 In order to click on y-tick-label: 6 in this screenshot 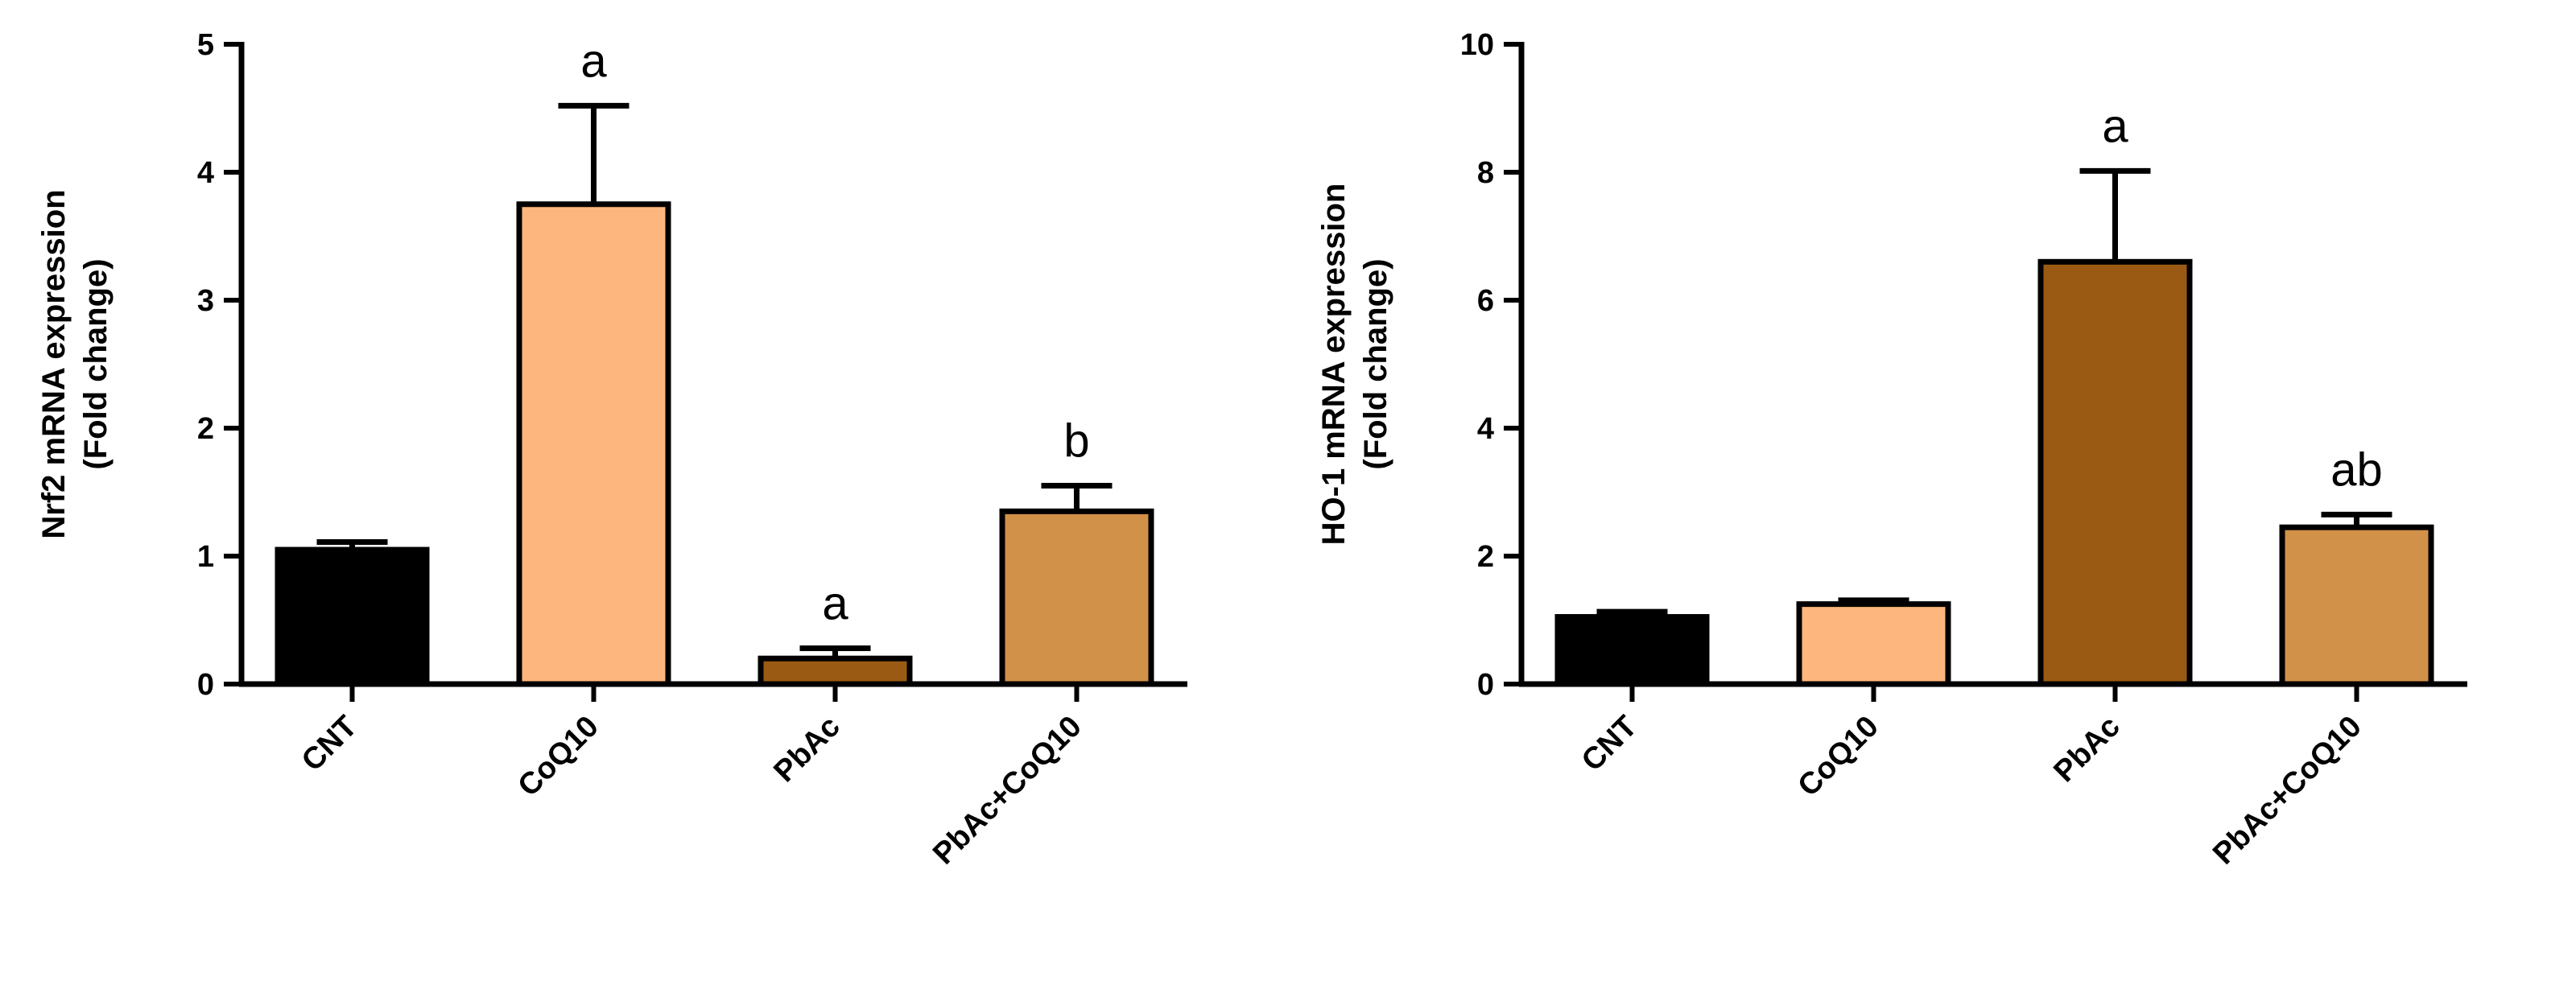, I will do `click(1485, 301)`.